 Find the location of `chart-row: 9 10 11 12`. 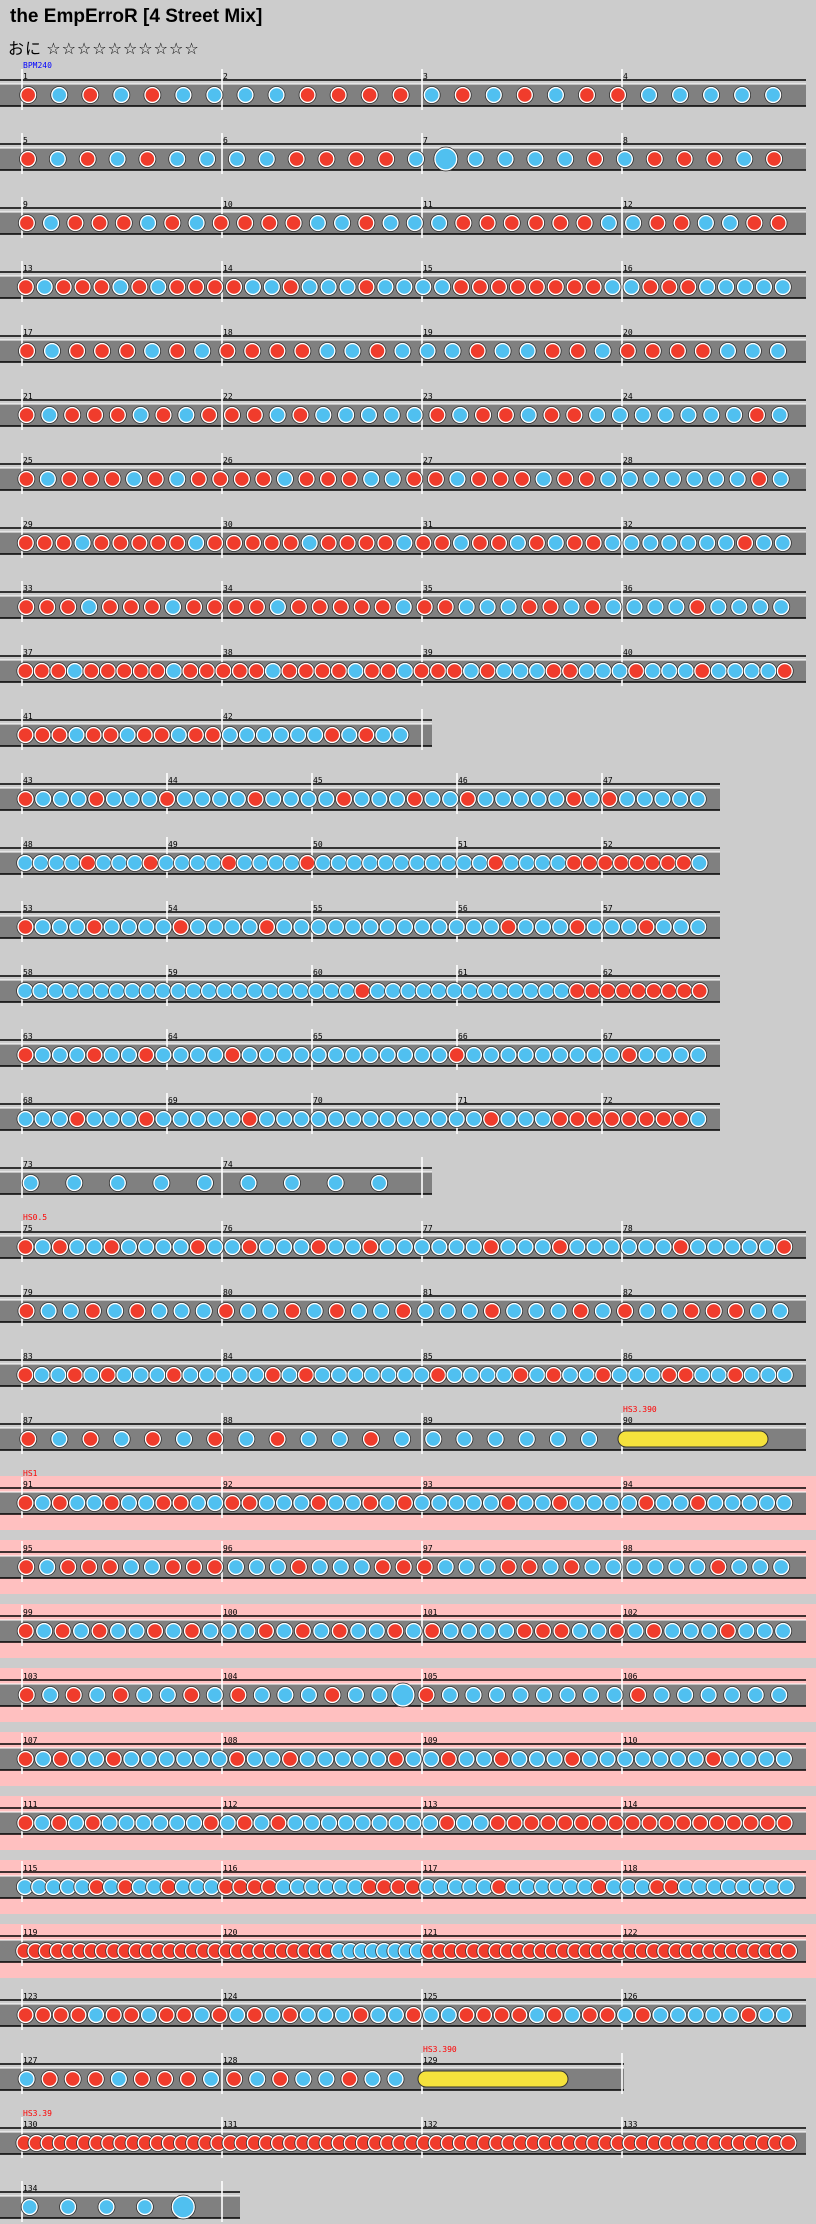

chart-row: 9 10 11 12 is located at coordinates (403, 217).